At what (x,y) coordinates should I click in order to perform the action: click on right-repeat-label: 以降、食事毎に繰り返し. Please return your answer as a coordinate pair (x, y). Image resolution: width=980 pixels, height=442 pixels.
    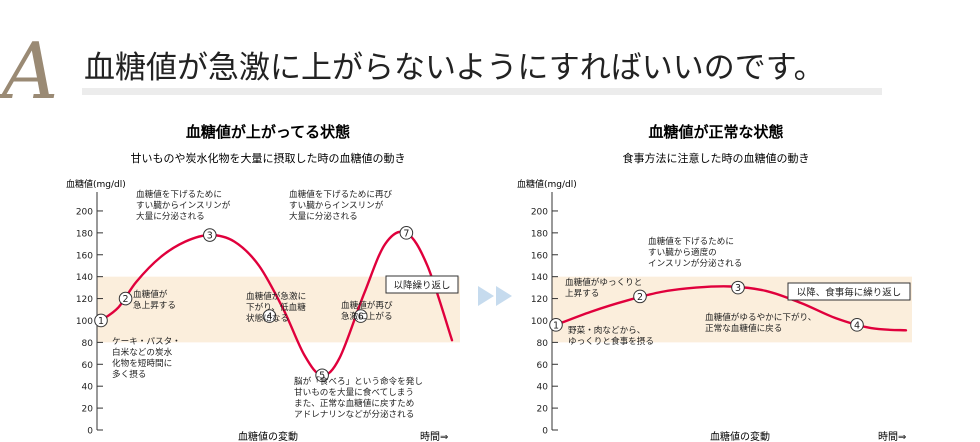
    Looking at the image, I should click on (849, 293).